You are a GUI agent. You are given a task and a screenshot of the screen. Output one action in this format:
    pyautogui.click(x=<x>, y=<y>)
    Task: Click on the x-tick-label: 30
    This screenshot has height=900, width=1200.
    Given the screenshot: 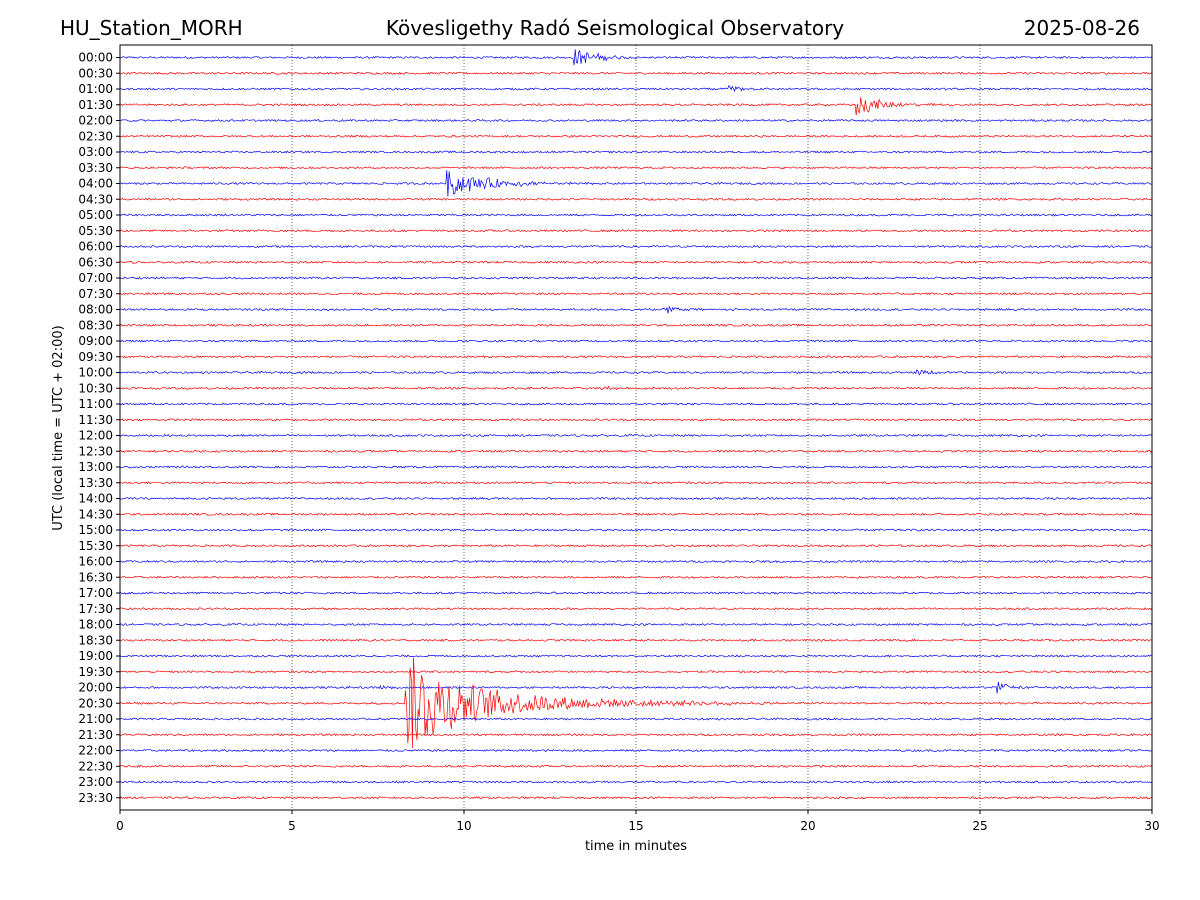 What is the action you would take?
    pyautogui.click(x=1151, y=826)
    